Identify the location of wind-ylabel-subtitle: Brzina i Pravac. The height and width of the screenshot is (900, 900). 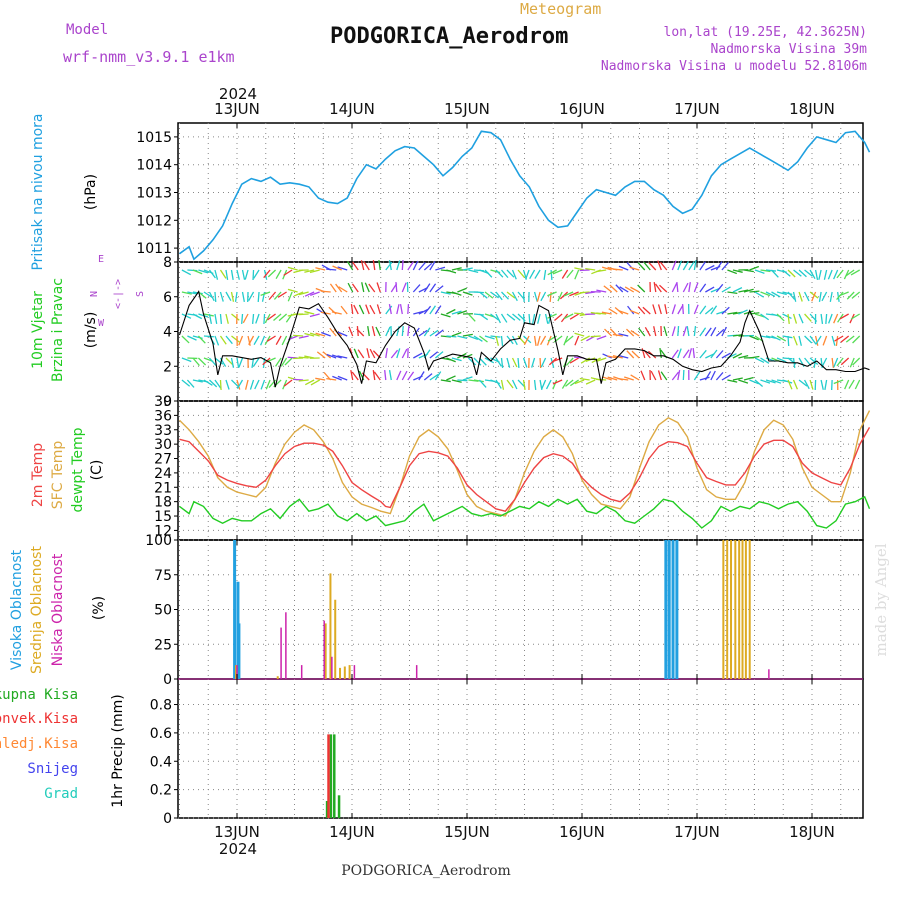
(58, 330).